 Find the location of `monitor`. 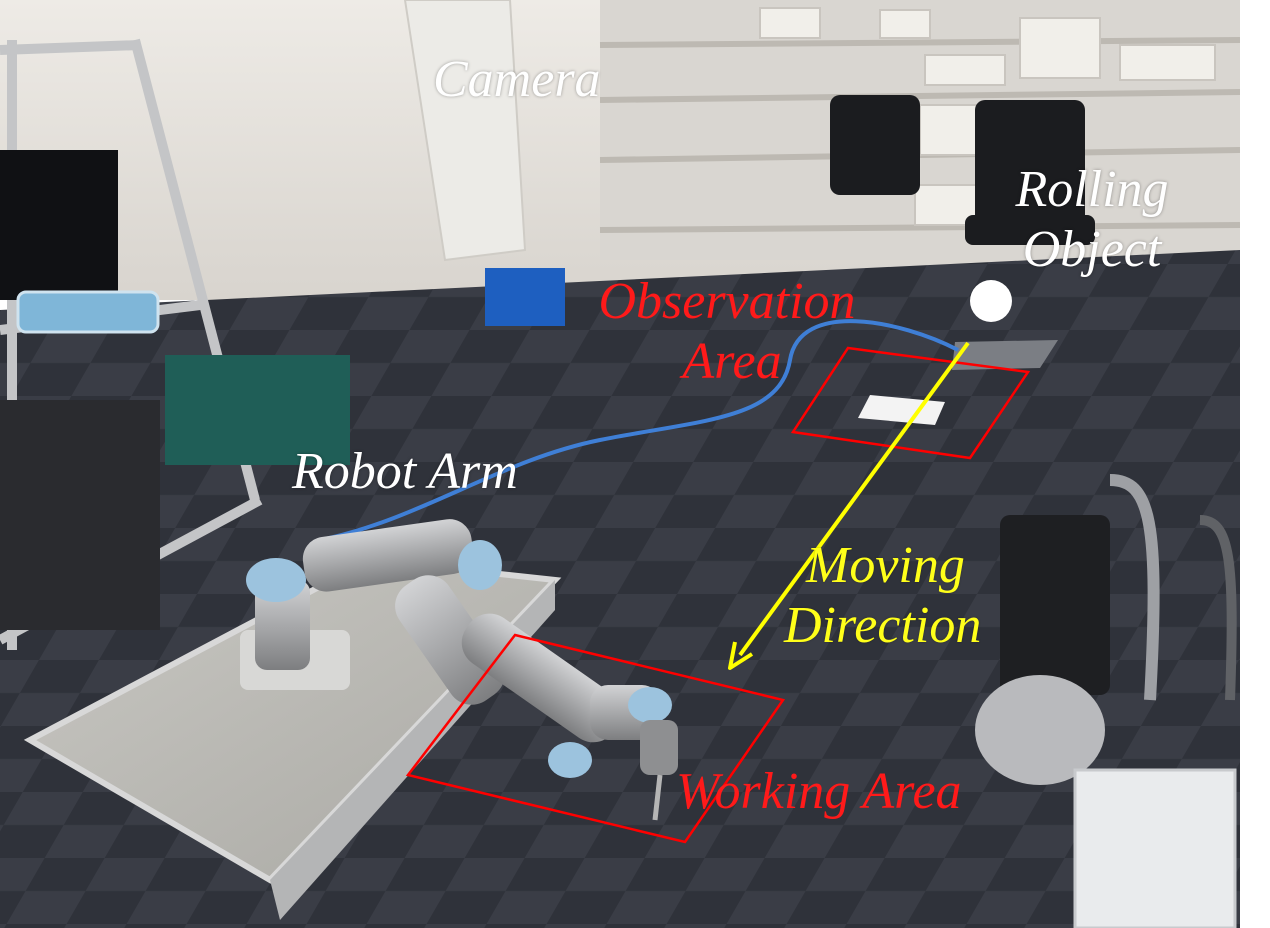

monitor is located at coordinates (59, 225).